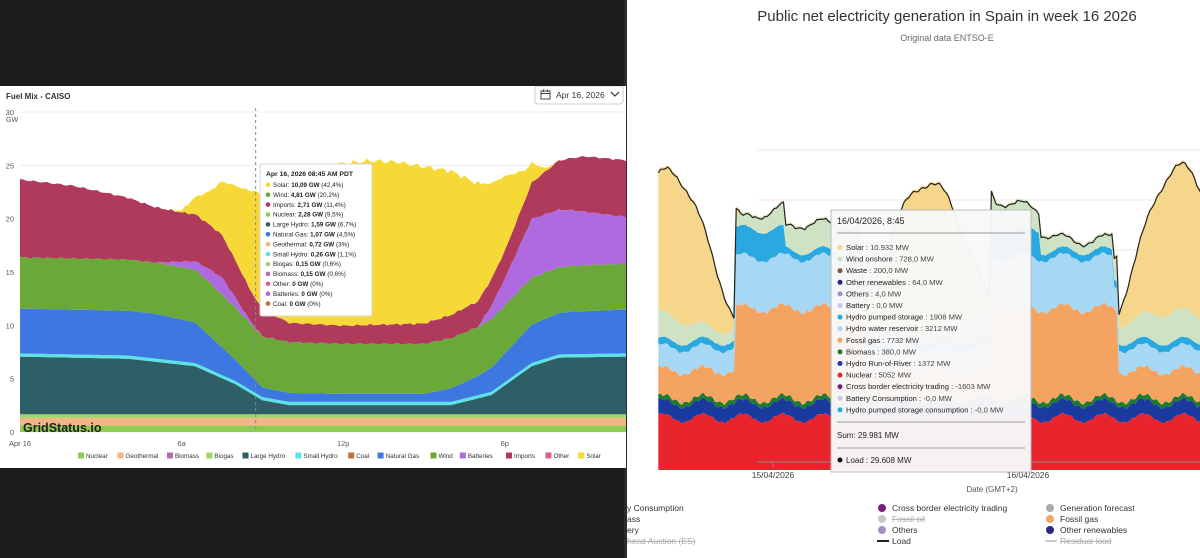 This screenshot has height=558, width=1200. I want to click on spain-legend-item-6: Others, so click(905, 530).